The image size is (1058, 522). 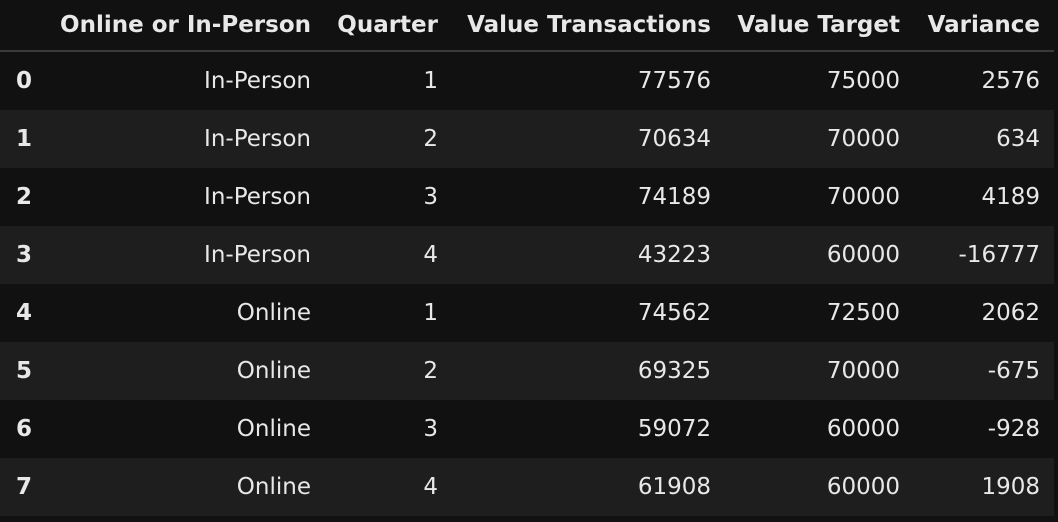 I want to click on row-index: 5, so click(x=24, y=371).